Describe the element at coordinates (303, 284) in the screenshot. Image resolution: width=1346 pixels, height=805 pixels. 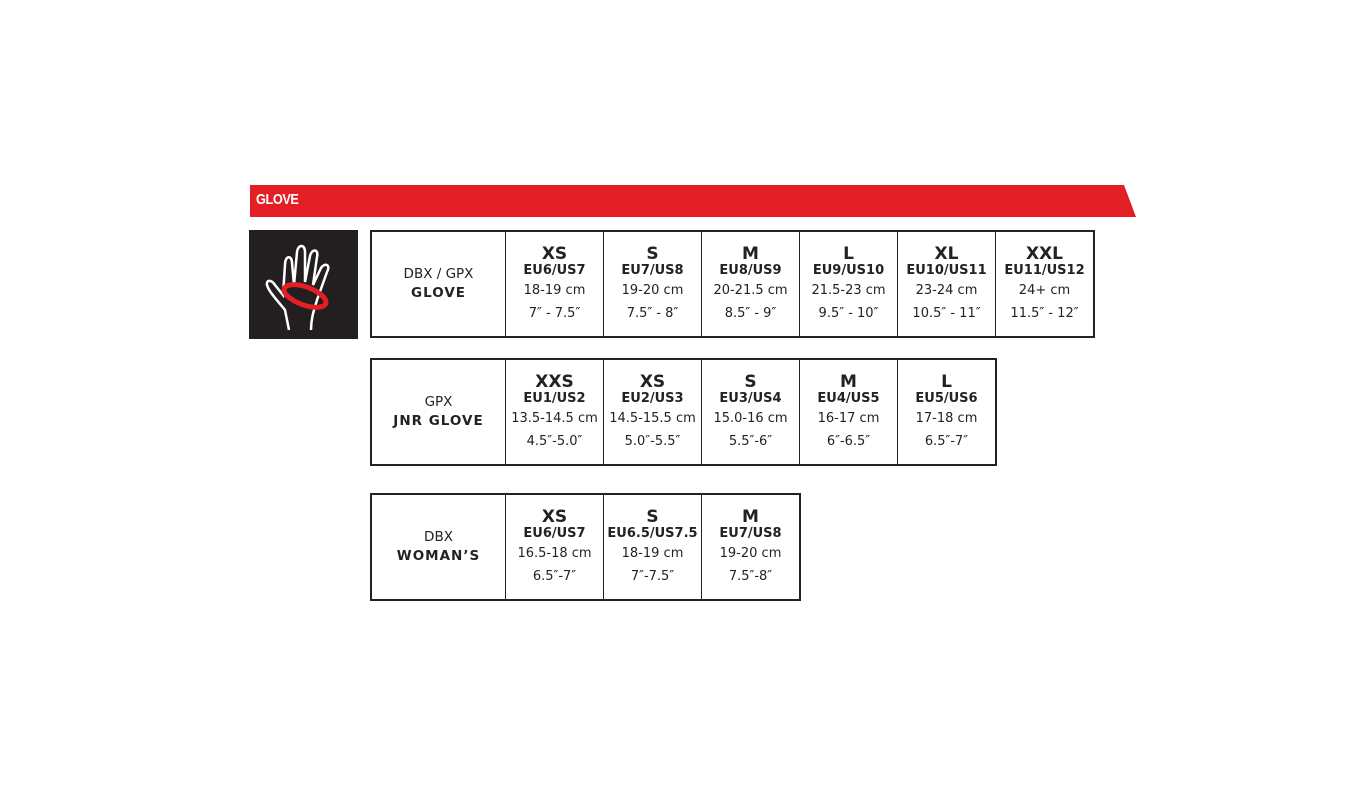
I see `hand-measure-icon` at that location.